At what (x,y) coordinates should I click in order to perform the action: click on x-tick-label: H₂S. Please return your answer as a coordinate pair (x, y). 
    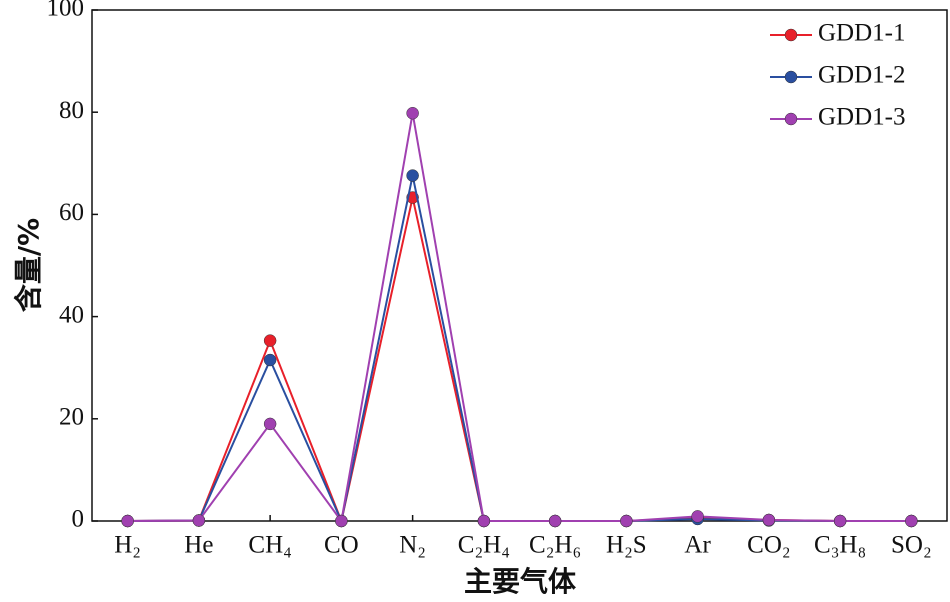
    Looking at the image, I should click on (626, 545).